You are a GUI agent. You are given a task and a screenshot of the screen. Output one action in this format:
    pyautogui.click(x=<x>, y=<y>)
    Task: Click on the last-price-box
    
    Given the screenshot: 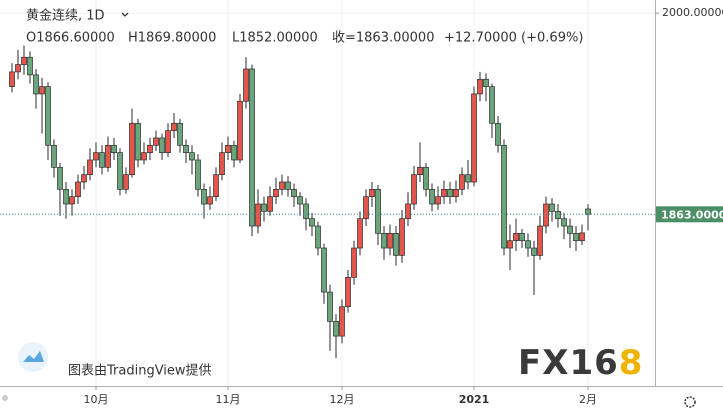 What is the action you would take?
    pyautogui.click(x=689, y=214)
    